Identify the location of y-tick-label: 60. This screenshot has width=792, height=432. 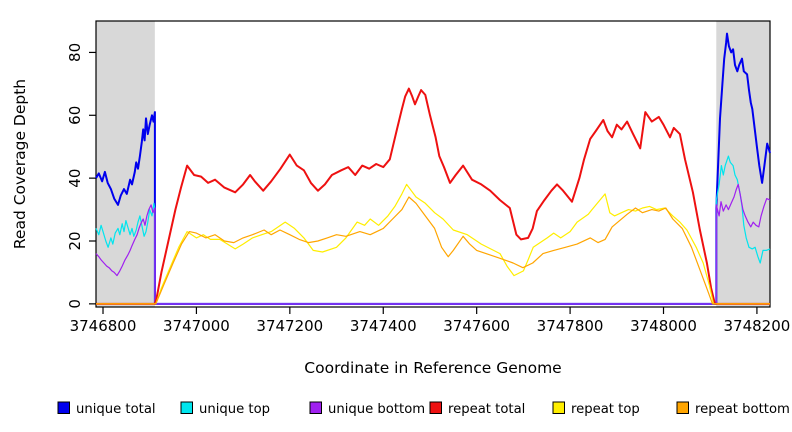
(75, 115).